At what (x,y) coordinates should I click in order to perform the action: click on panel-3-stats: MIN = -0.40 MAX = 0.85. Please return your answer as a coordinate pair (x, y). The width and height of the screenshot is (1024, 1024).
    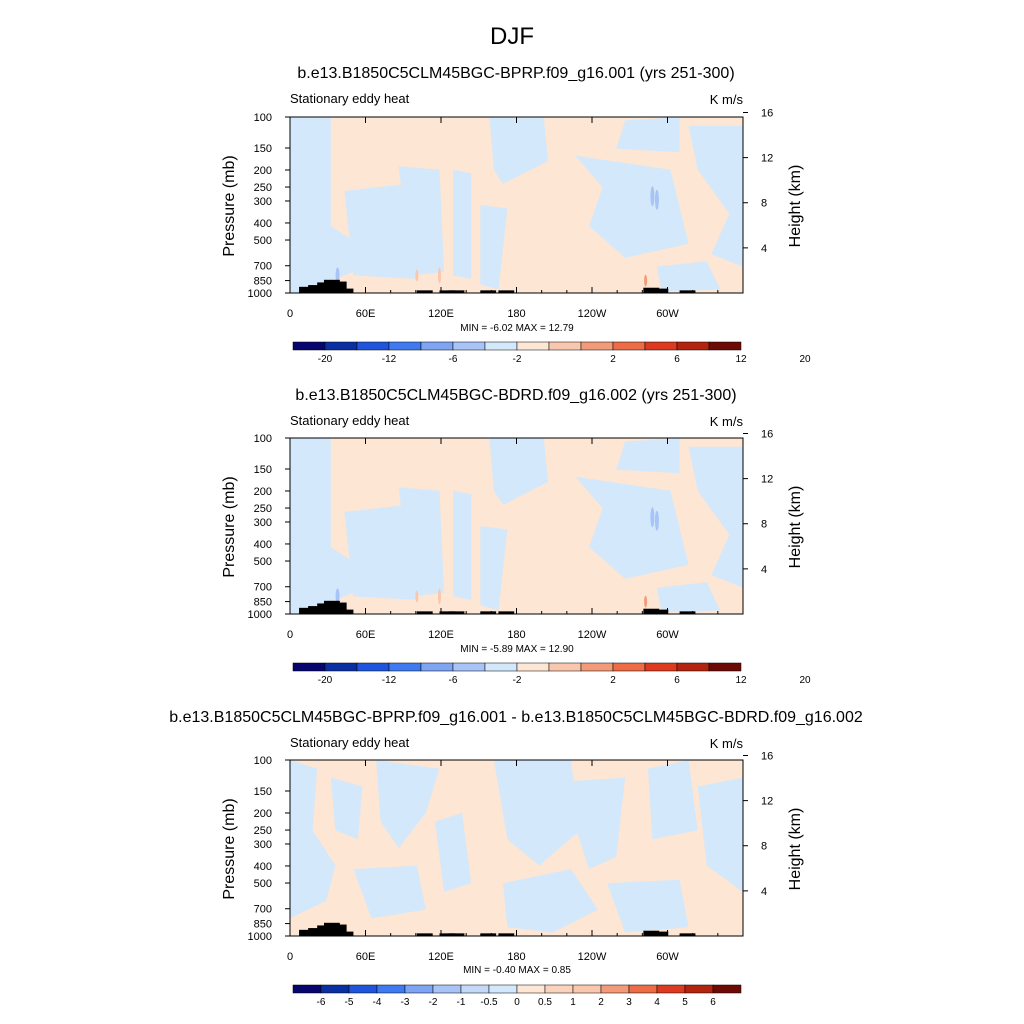
    Looking at the image, I should click on (517, 970).